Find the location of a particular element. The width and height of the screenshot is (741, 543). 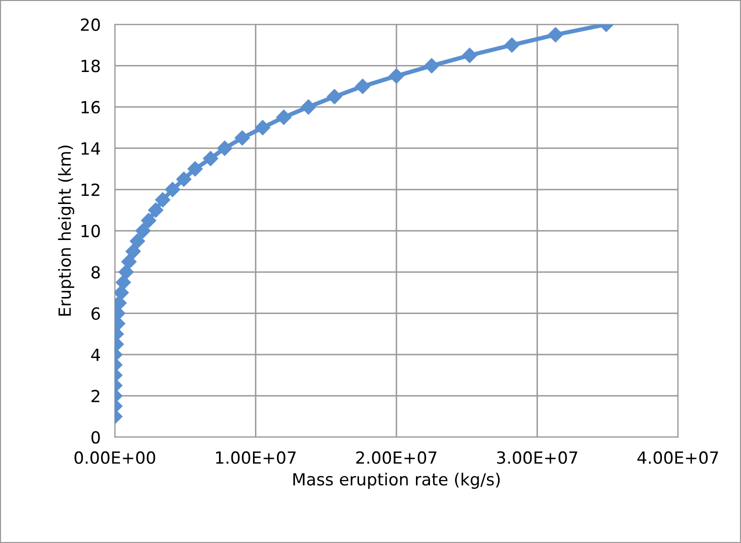

y-tick-label: 20 is located at coordinates (90, 25).